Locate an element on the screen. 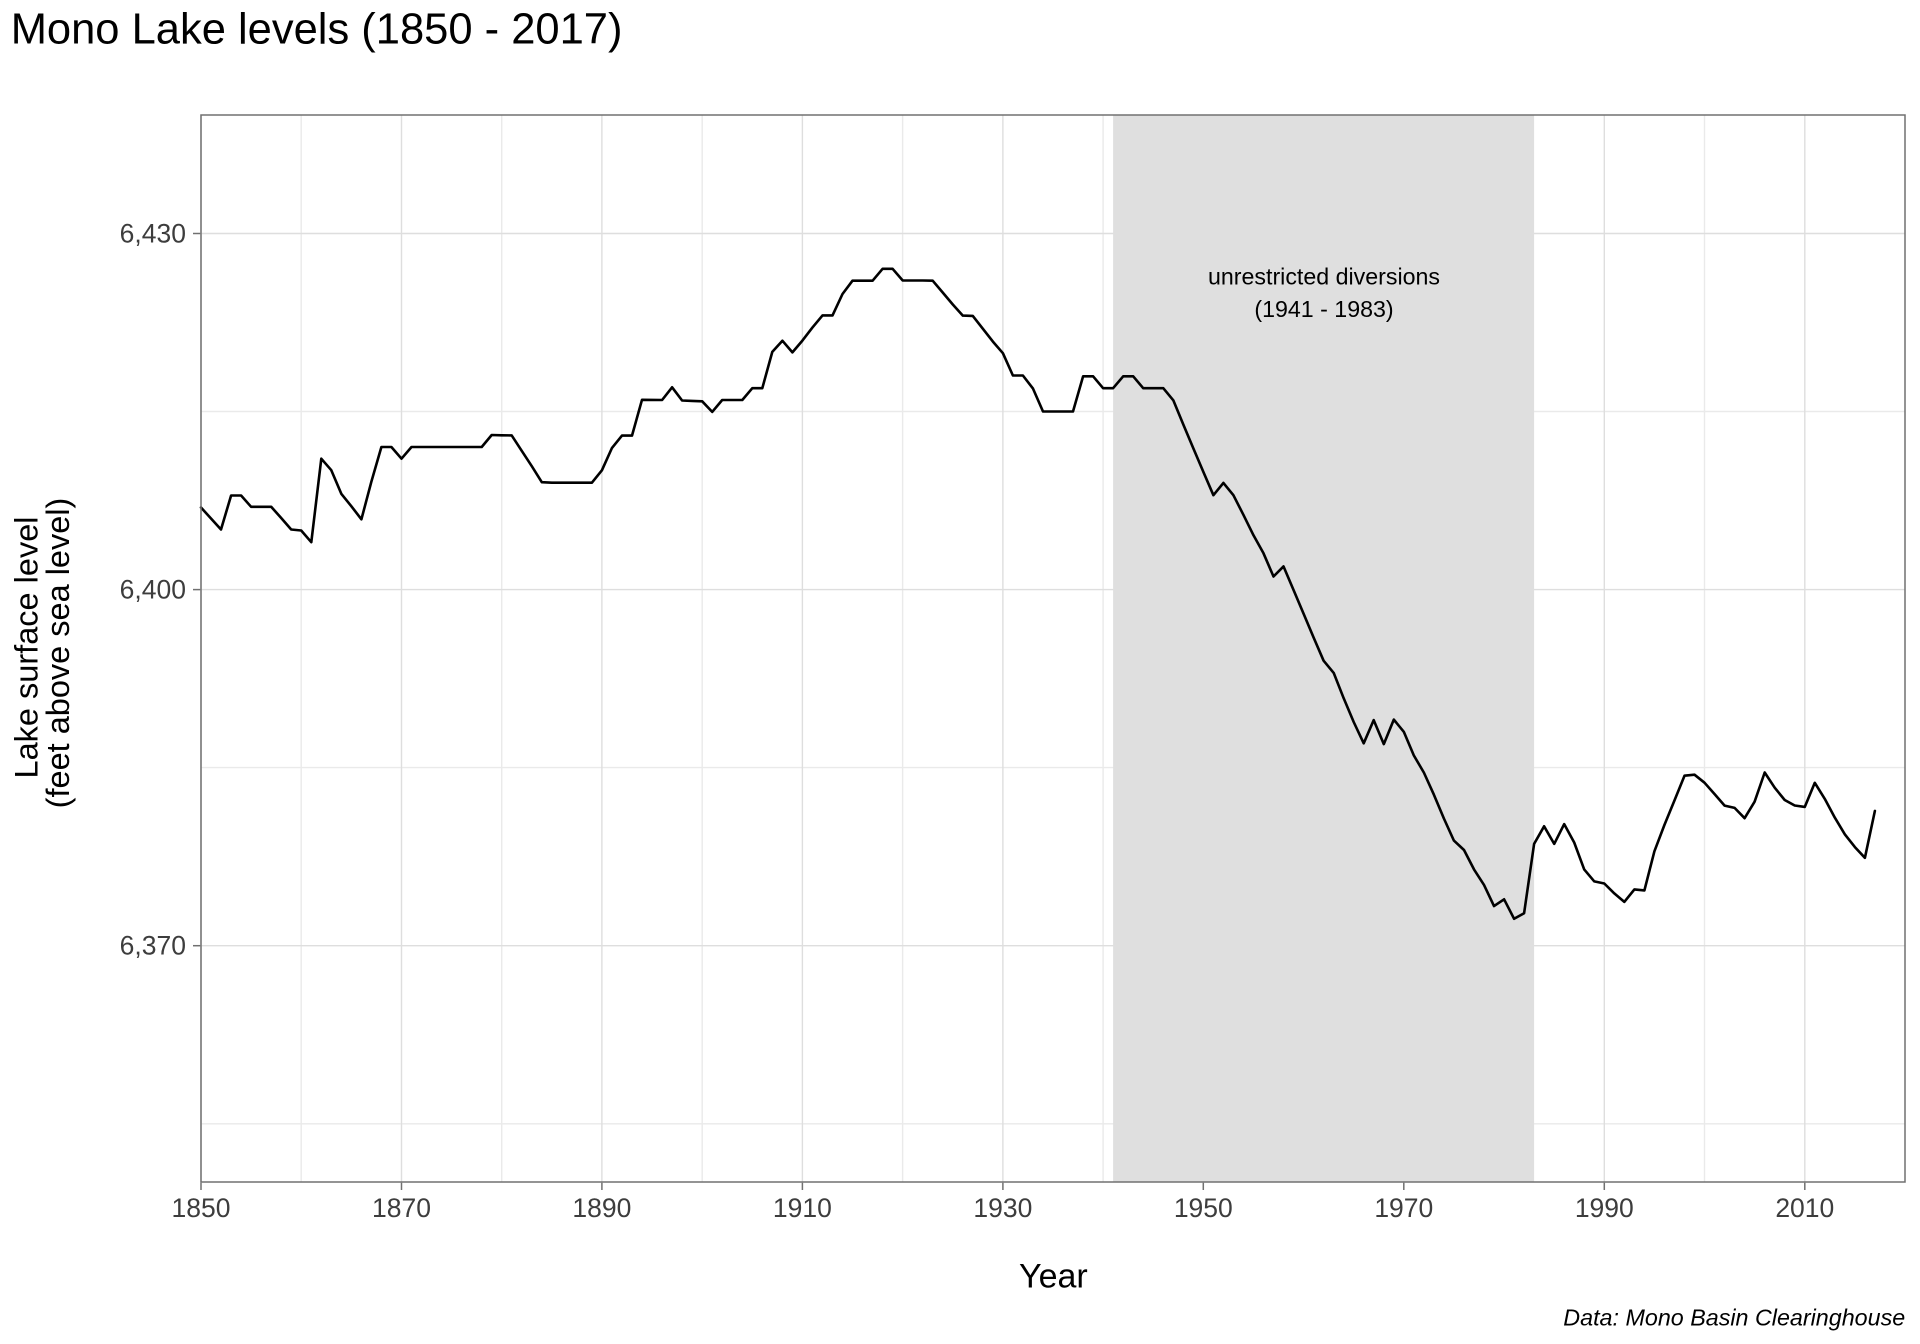 Image resolution: width=1920 pixels, height=1344 pixels. svg-text: 1930 is located at coordinates (1002, 1208).